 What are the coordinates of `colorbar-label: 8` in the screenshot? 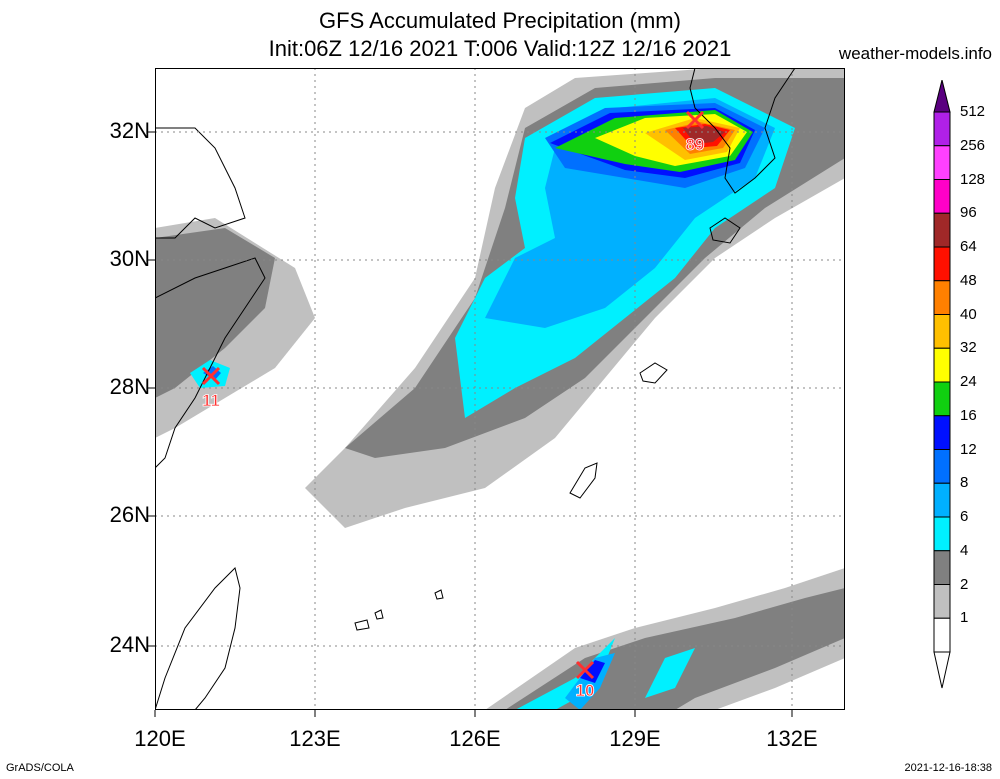 It's located at (964, 483).